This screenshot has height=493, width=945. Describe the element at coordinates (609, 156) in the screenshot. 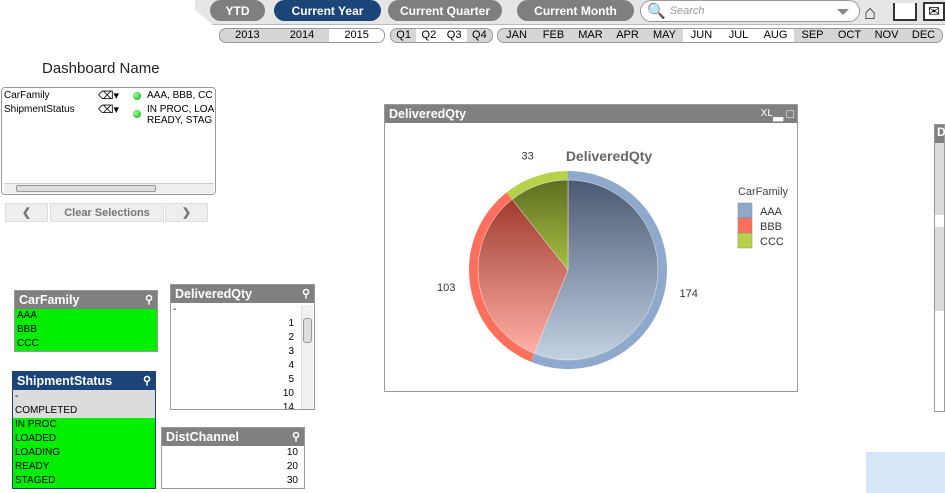

I see `chart-title: DeliveredQty` at that location.